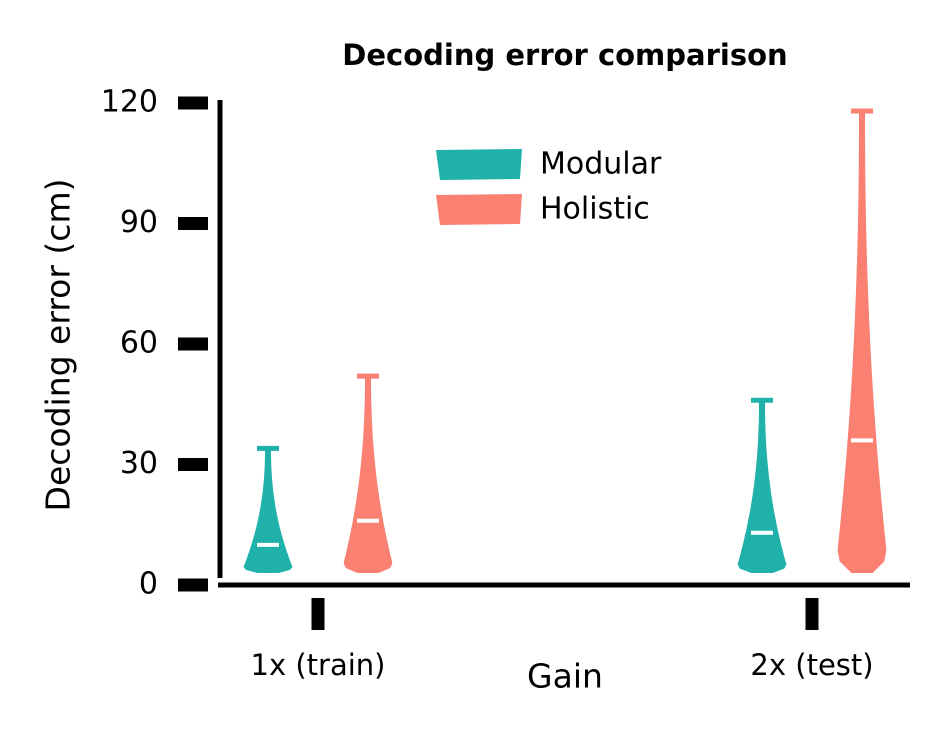  What do you see at coordinates (58, 345) in the screenshot?
I see `y-axis-label: Decoding error (cm)` at bounding box center [58, 345].